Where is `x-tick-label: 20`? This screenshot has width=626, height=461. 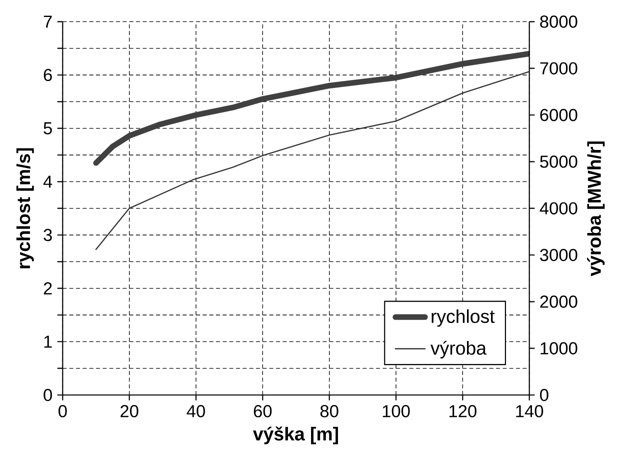
x-tick-label: 20 is located at coordinates (129, 411).